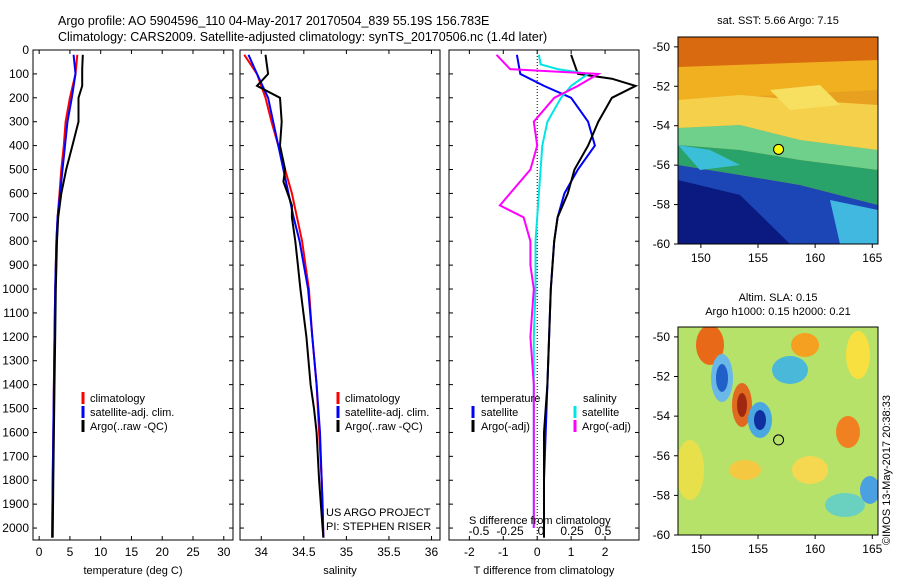  What do you see at coordinates (262, 552) in the screenshot?
I see `x-tick-label: 34` at bounding box center [262, 552].